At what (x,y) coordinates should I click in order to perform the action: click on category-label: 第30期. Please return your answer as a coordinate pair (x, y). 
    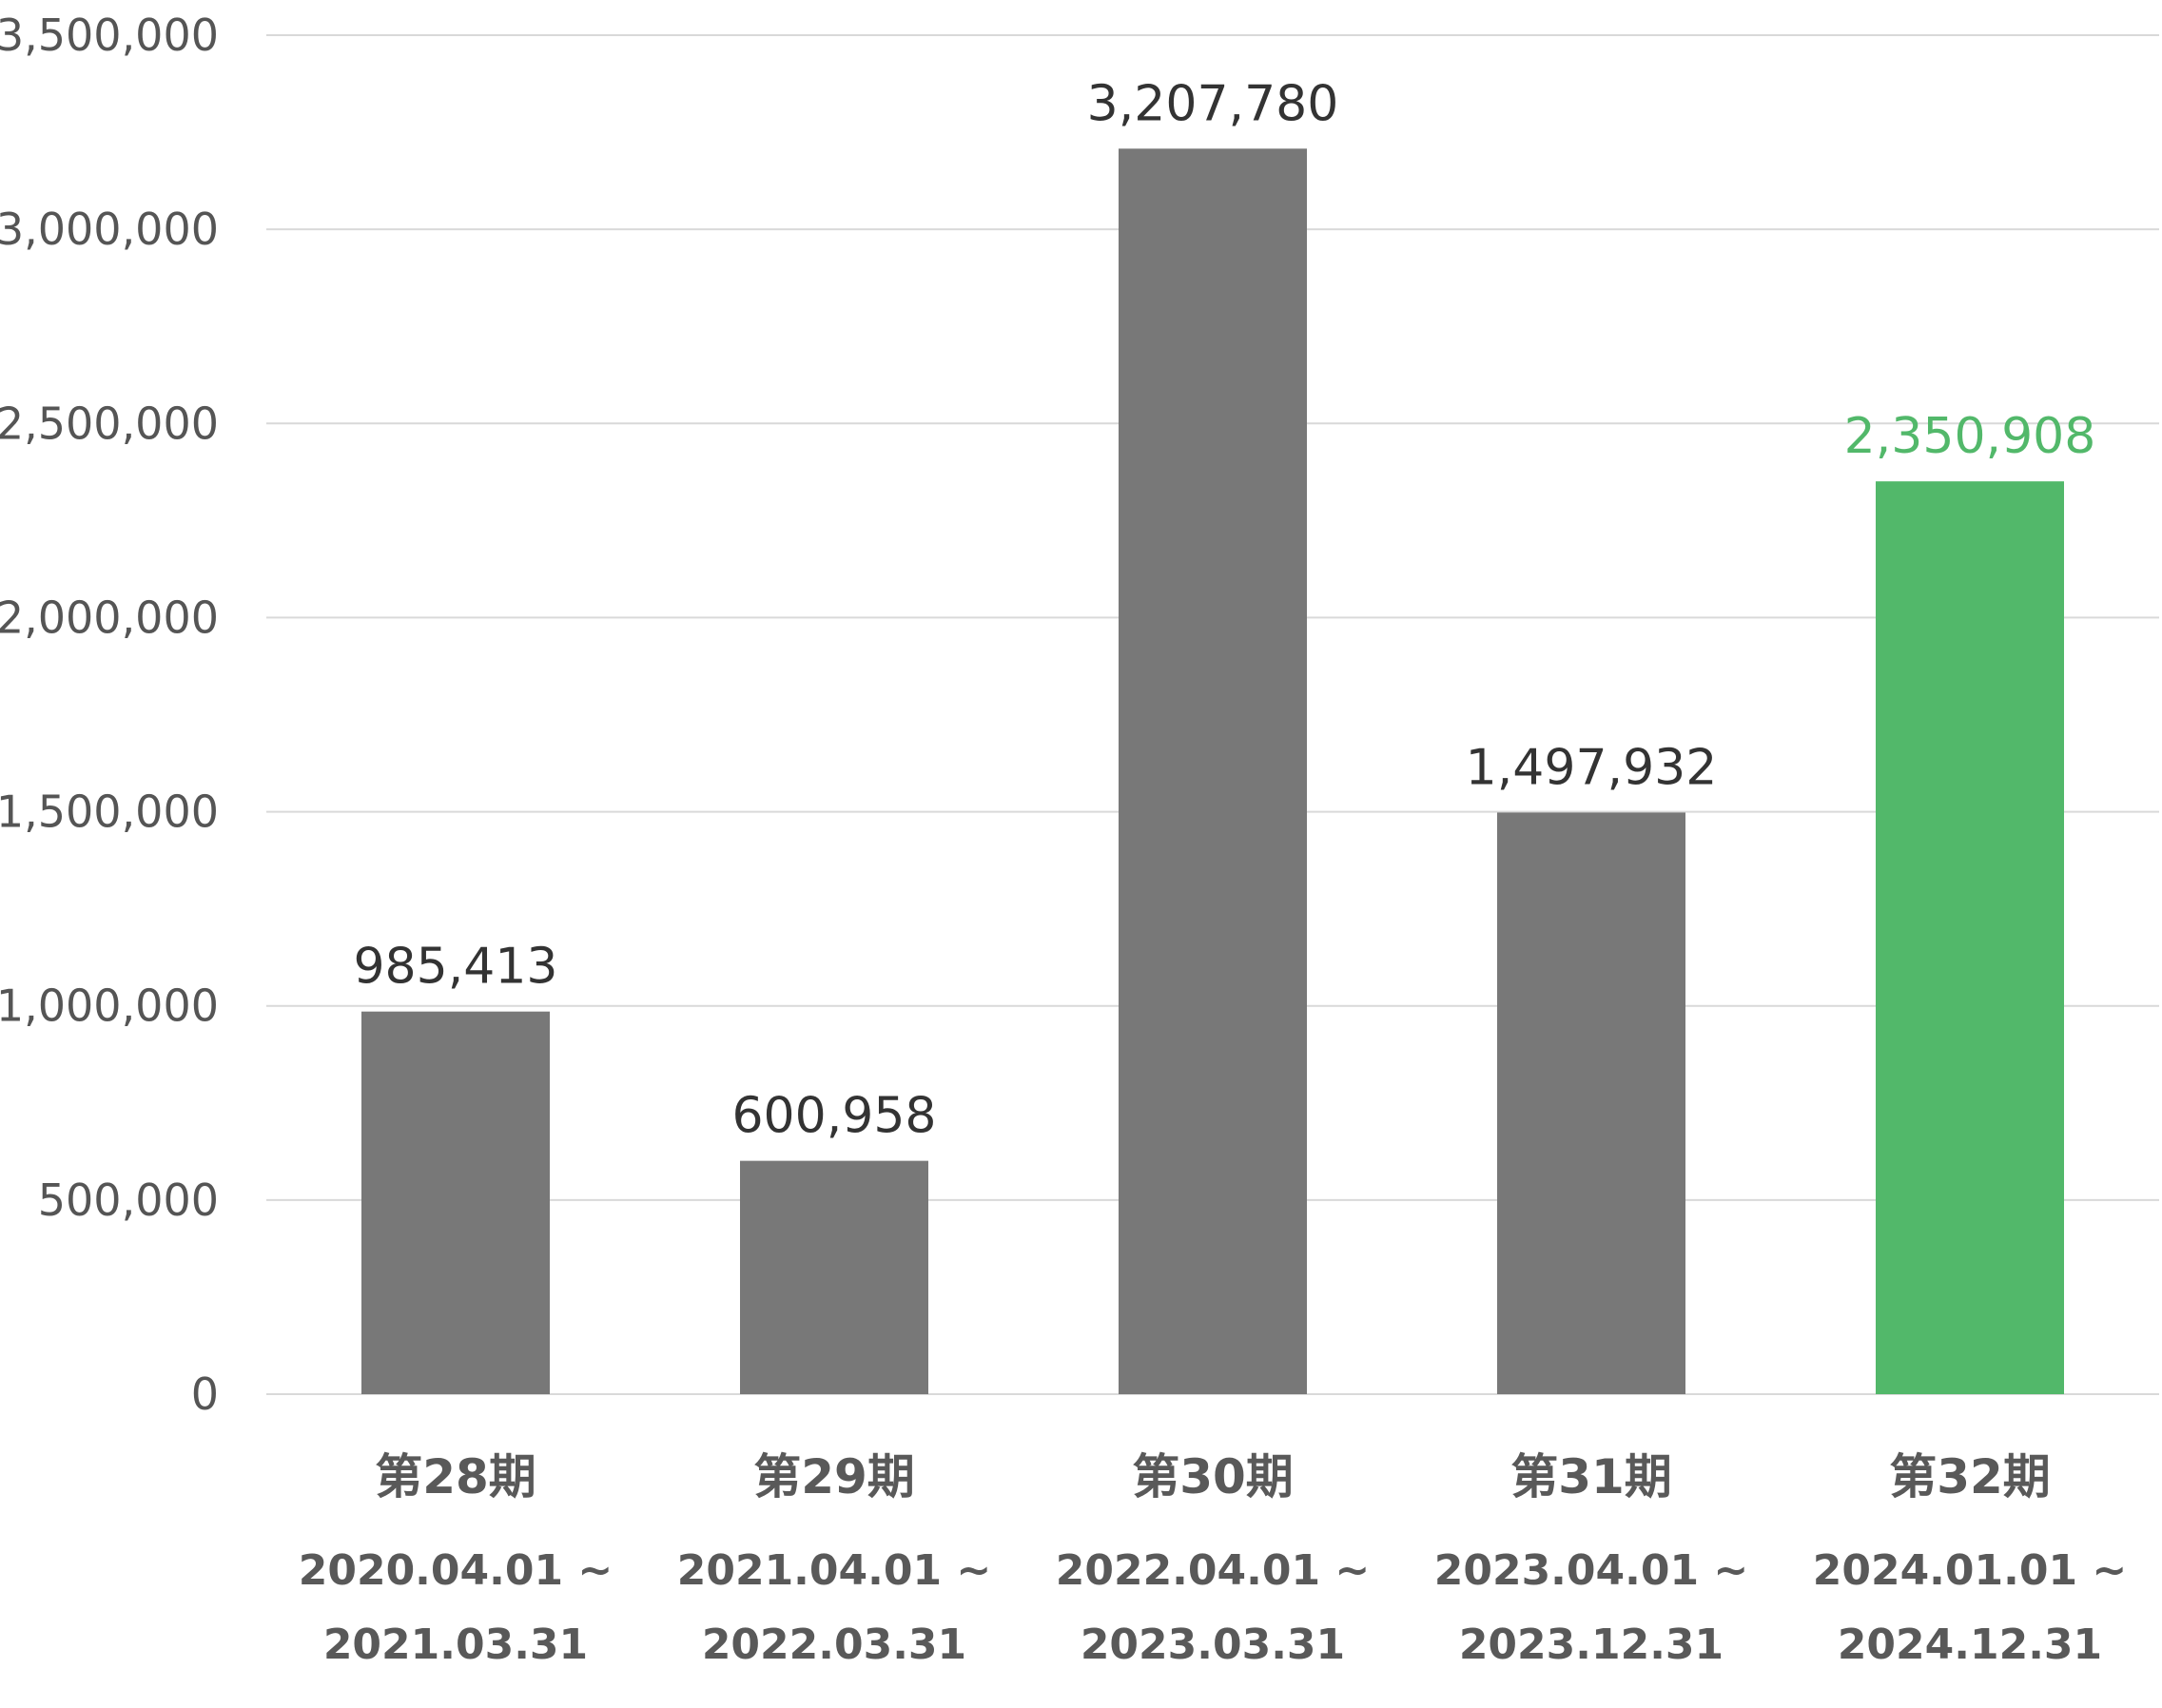
    Looking at the image, I should click on (1213, 1477).